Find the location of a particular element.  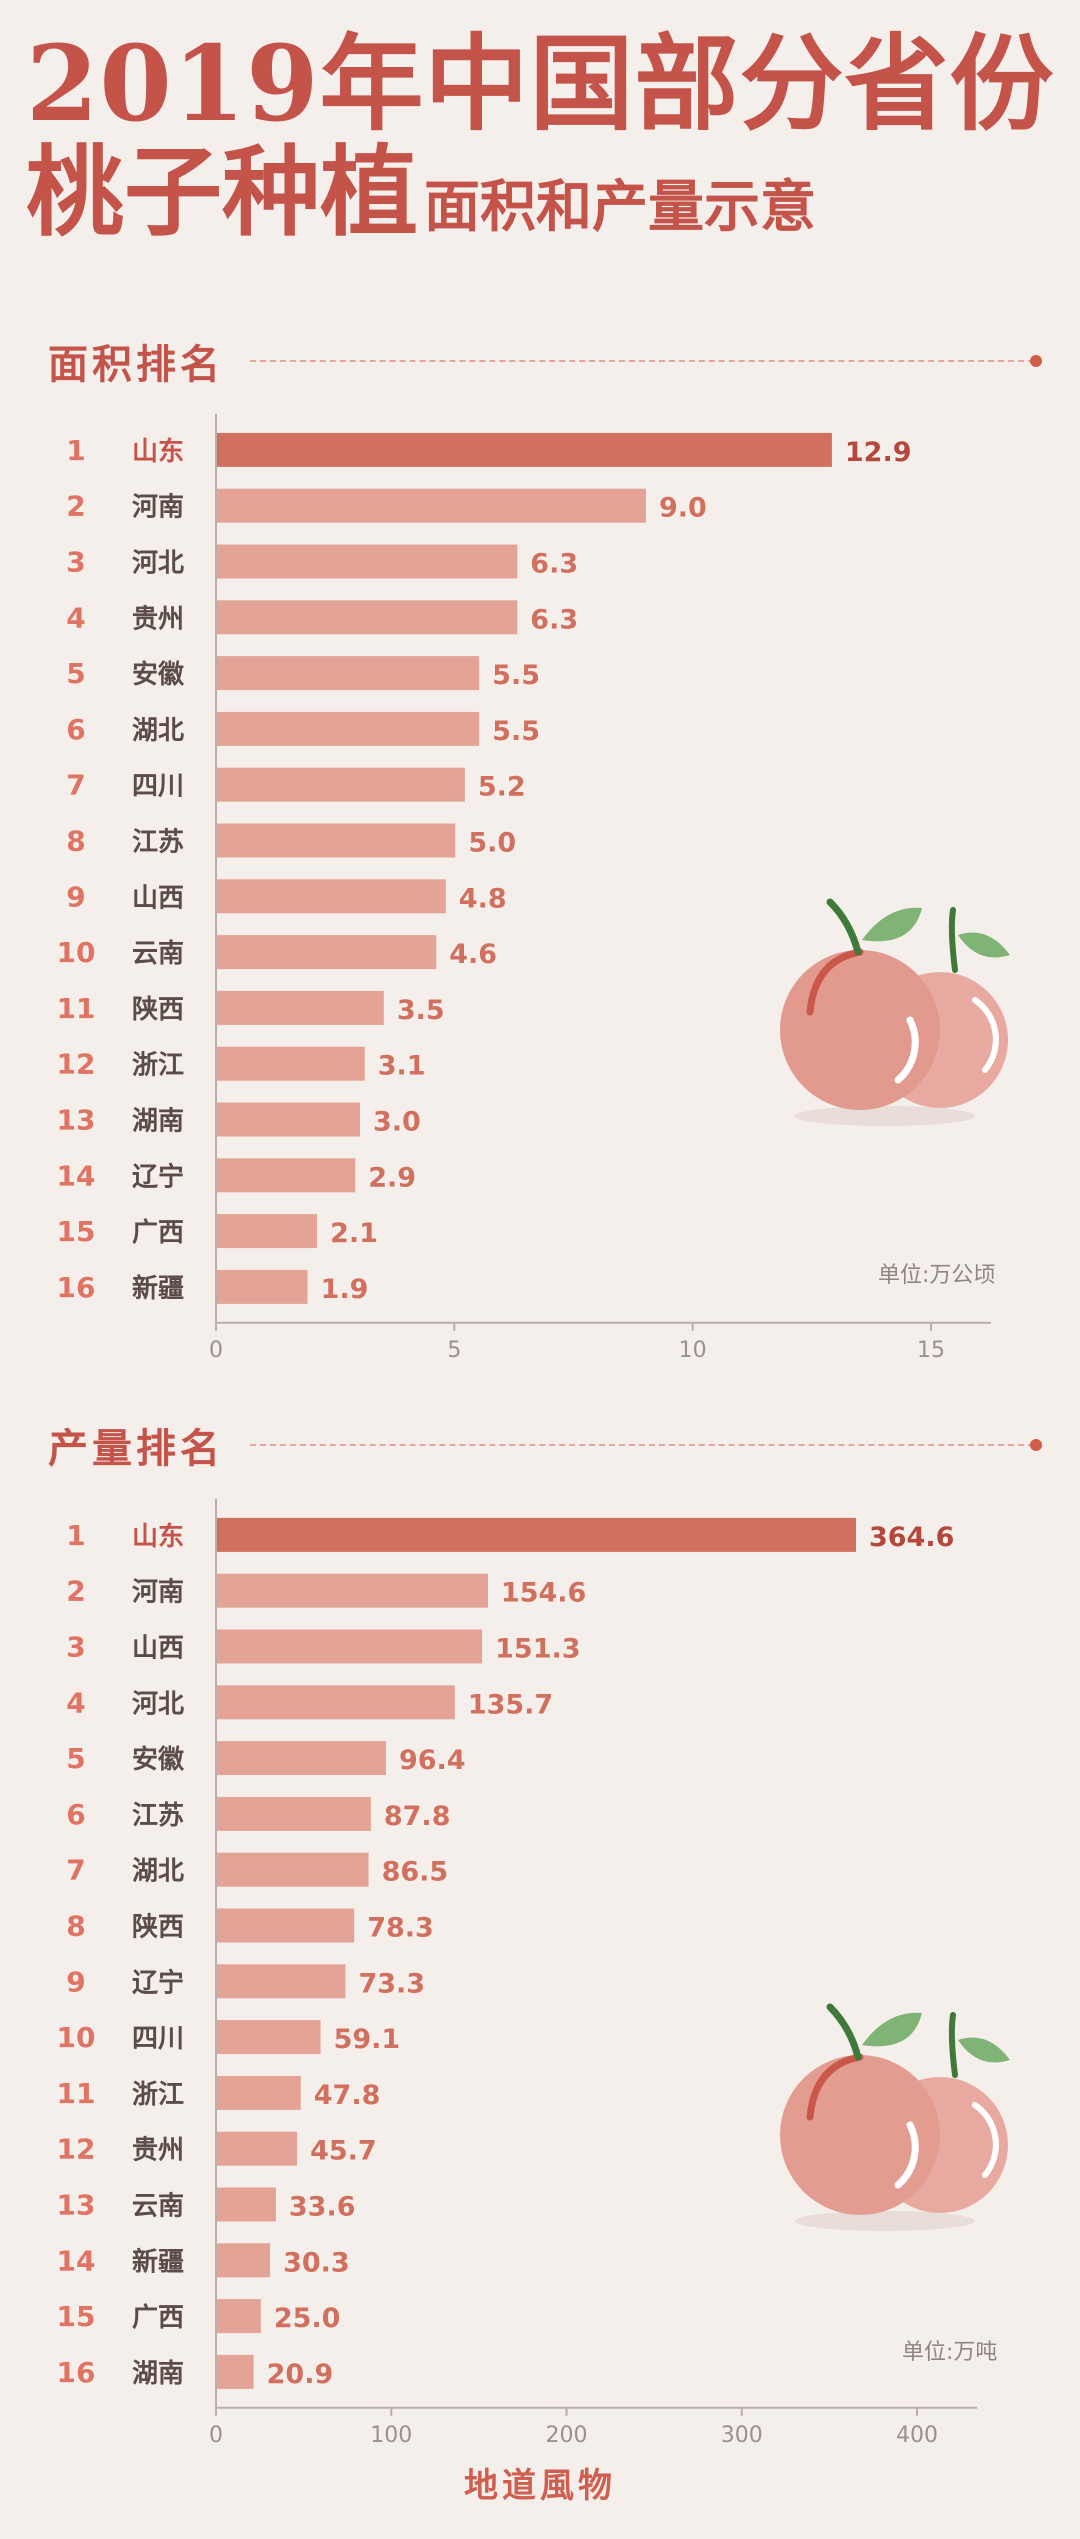

area-section-header: 面积排名 is located at coordinates (136, 361).